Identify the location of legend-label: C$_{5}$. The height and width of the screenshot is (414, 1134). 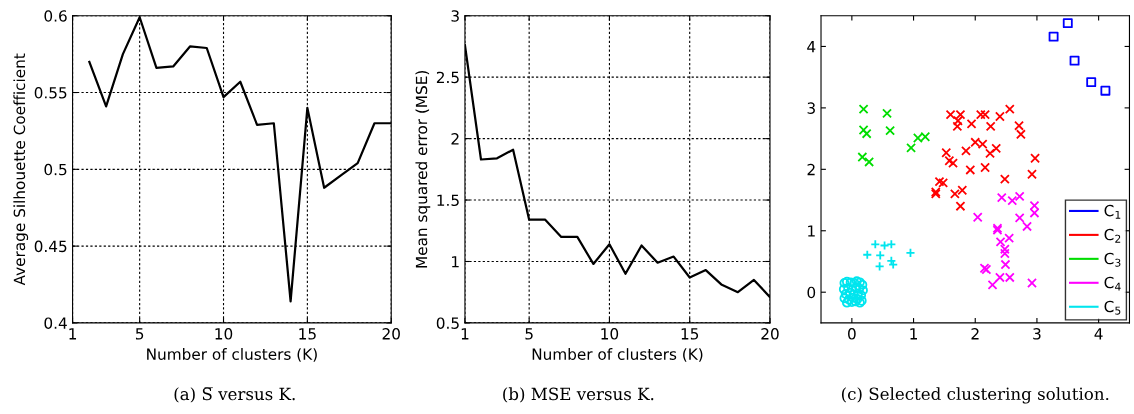
(1112, 307).